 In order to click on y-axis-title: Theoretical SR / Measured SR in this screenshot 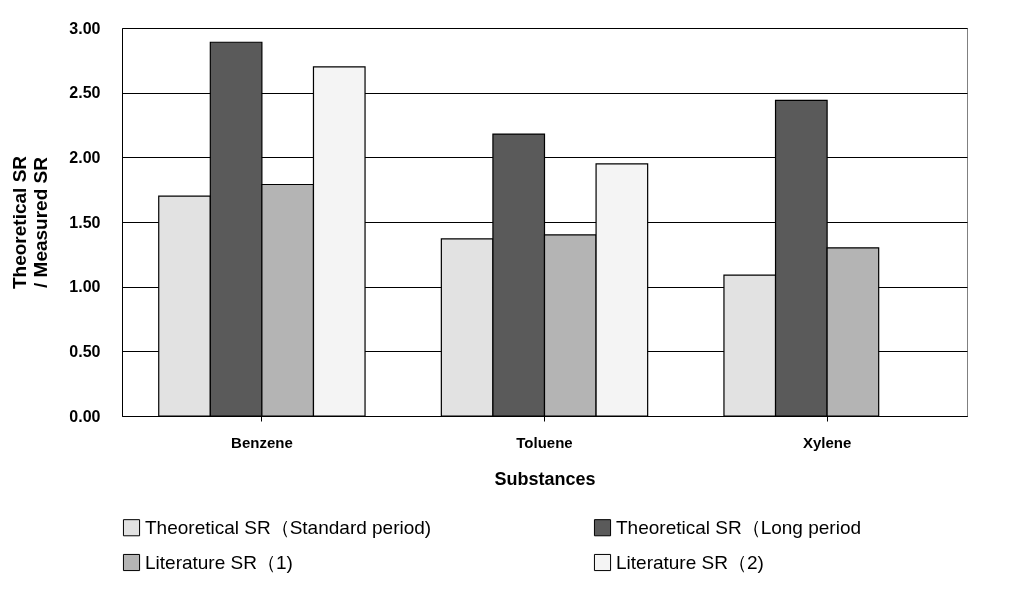, I will do `click(30, 222)`.